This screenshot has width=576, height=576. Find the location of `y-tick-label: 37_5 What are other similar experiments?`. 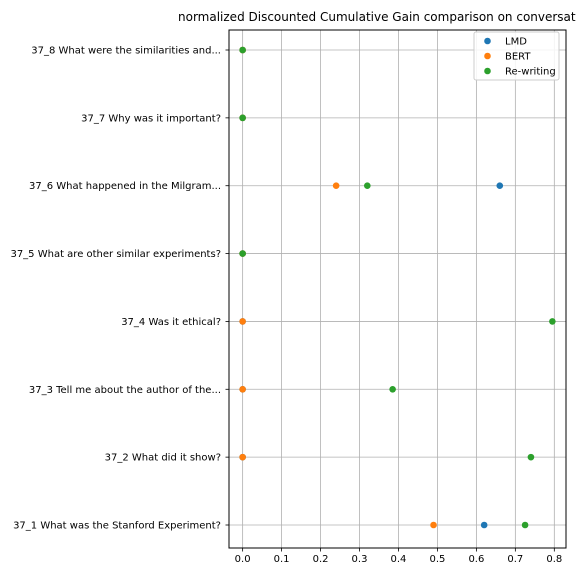

y-tick-label: 37_5 What are other similar experiments? is located at coordinates (115, 254).